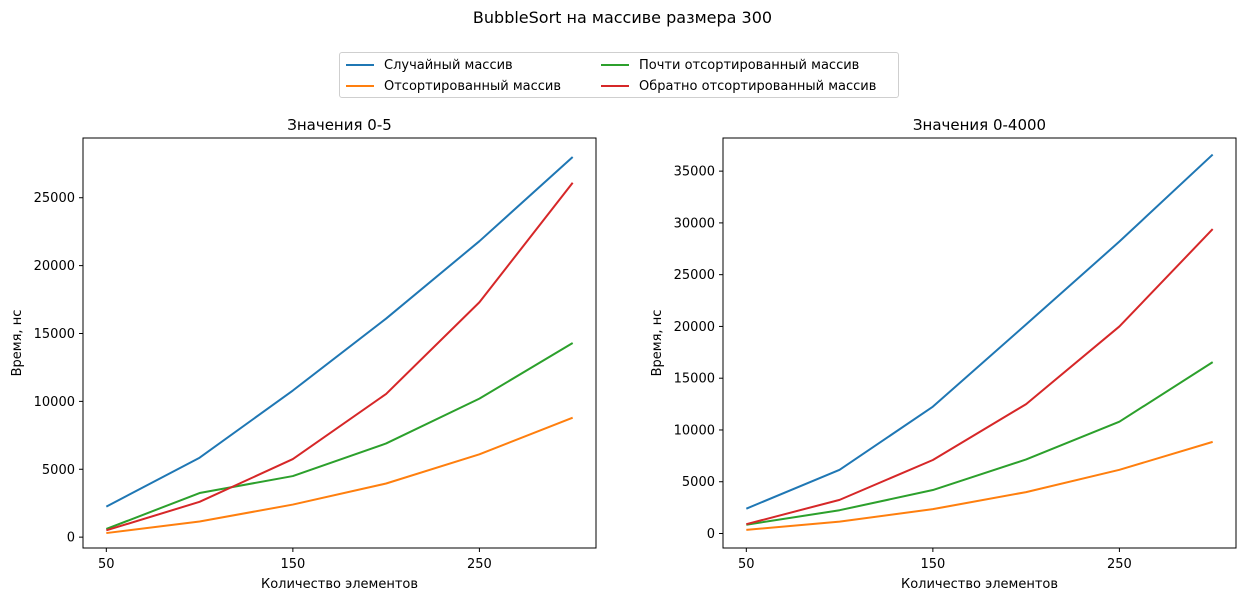  What do you see at coordinates (749, 65) in the screenshot?
I see `legend-label-almost-sorted: Почти отсортированный массив` at bounding box center [749, 65].